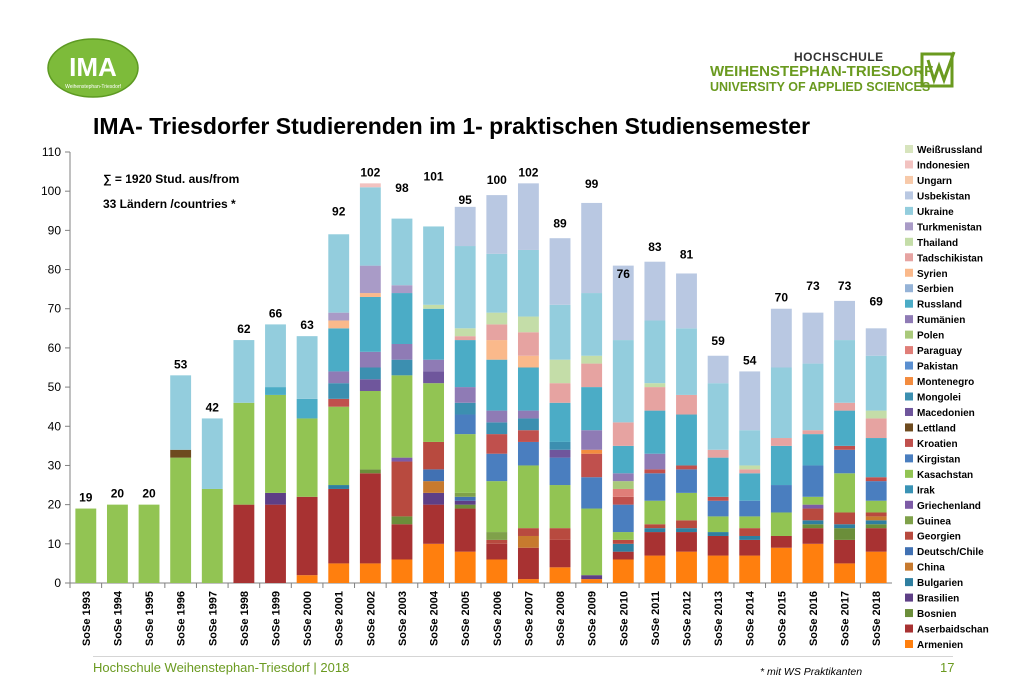 This screenshot has height=696, width=1024. I want to click on x-tick-label: SoSe 1994, so click(118, 618).